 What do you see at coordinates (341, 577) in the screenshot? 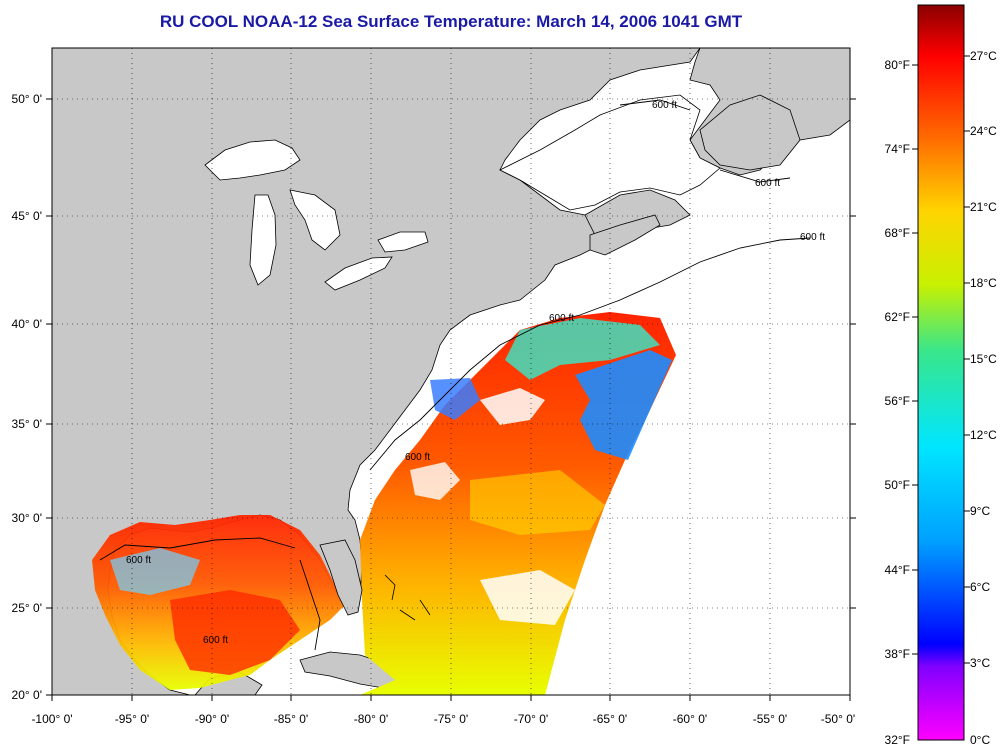
I see `land-florida` at bounding box center [341, 577].